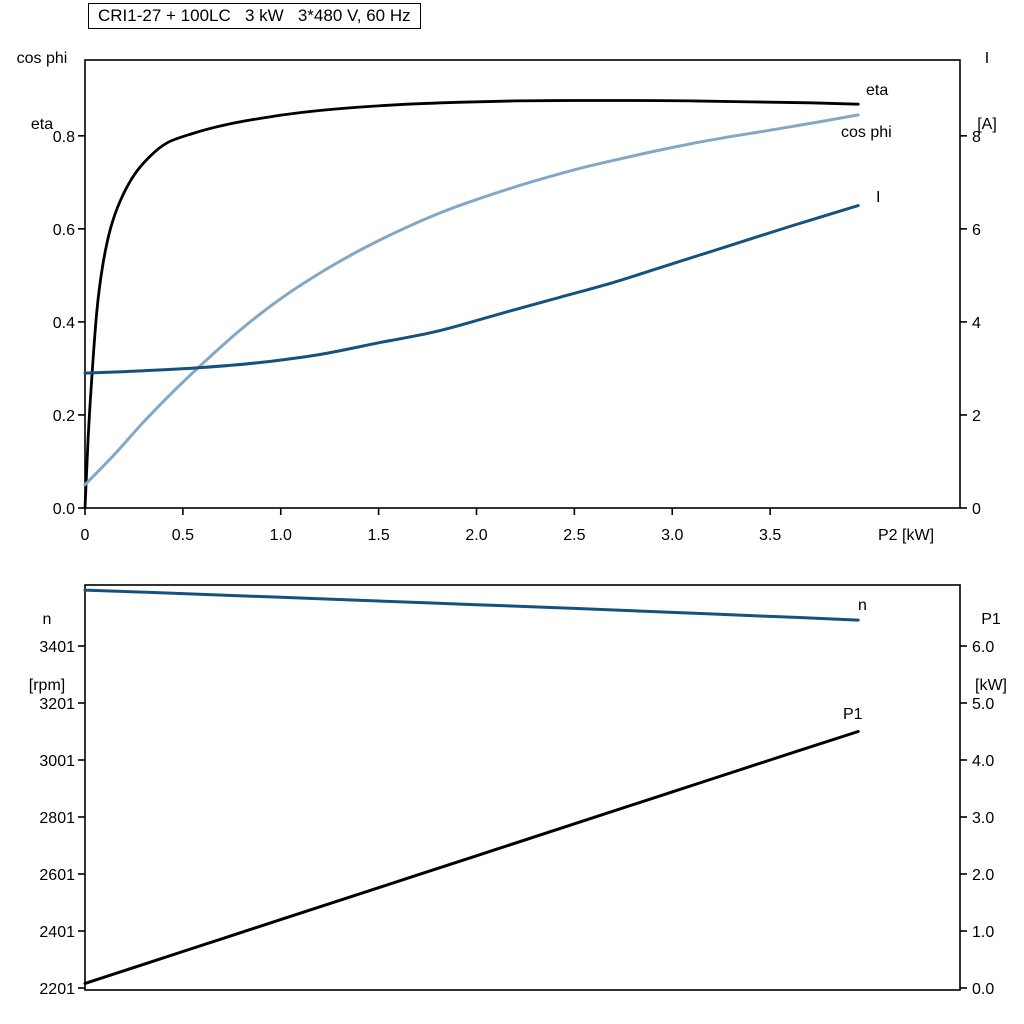 The height and width of the screenshot is (1024, 1024). Describe the element at coordinates (378, 535) in the screenshot. I see `top-x-tick-label: 1.5` at that location.